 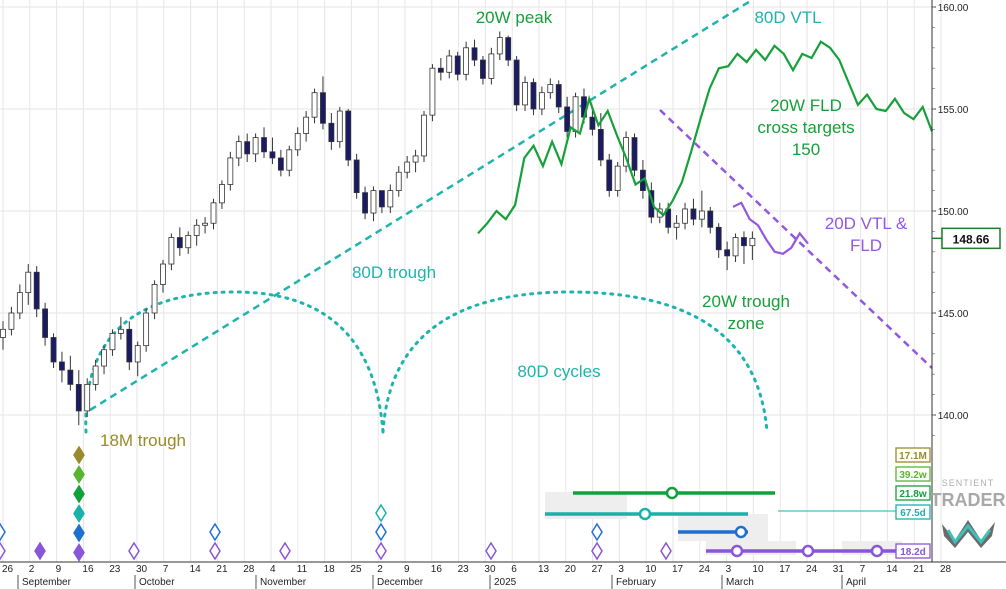 What do you see at coordinates (913, 513) in the screenshot?
I see `cycle-box-label: 67.5d` at bounding box center [913, 513].